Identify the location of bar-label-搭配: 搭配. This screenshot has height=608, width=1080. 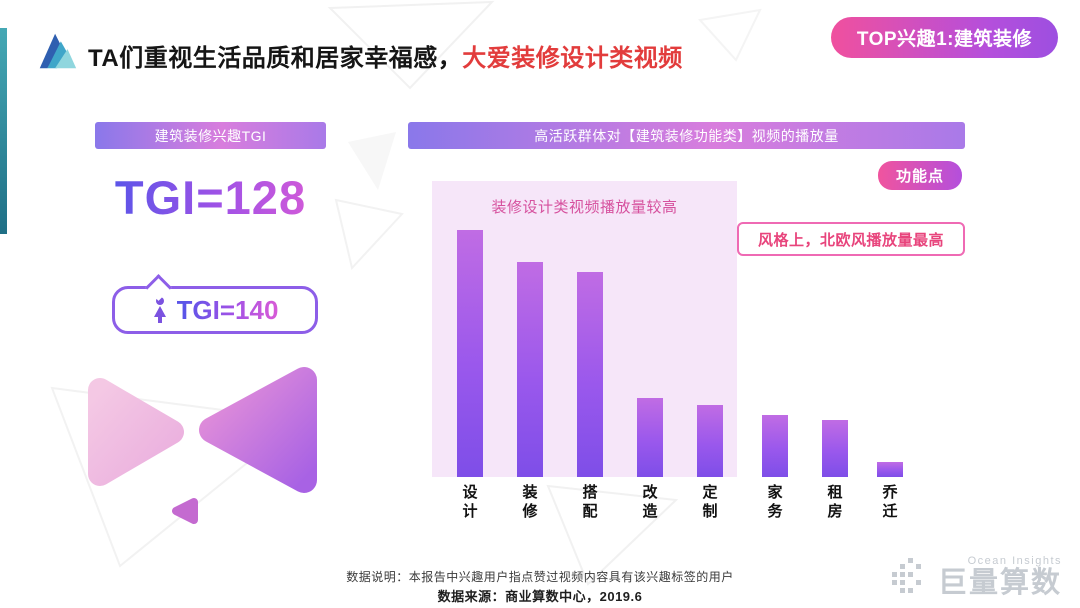
(590, 502).